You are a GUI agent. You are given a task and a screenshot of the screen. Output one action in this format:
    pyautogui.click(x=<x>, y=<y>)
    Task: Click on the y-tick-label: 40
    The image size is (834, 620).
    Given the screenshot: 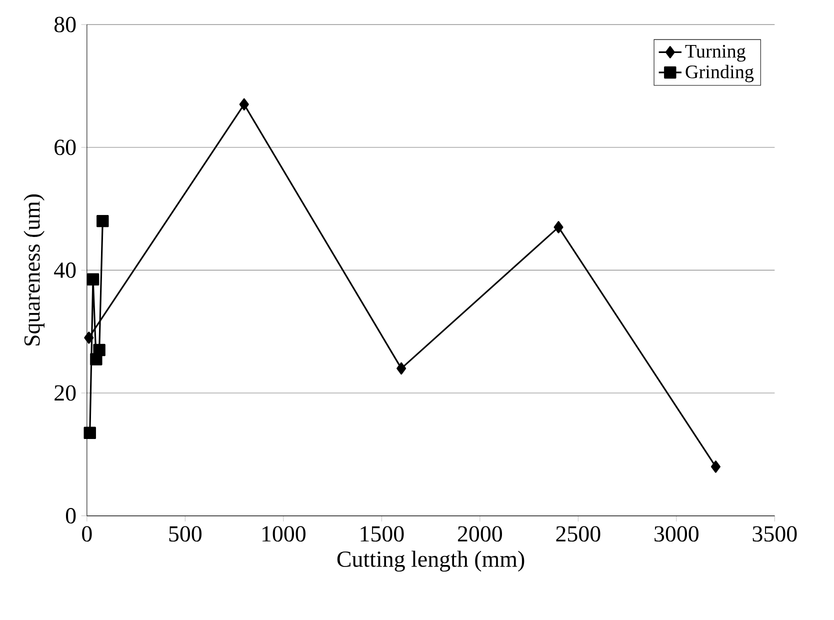 What is the action you would take?
    pyautogui.click(x=65, y=270)
    